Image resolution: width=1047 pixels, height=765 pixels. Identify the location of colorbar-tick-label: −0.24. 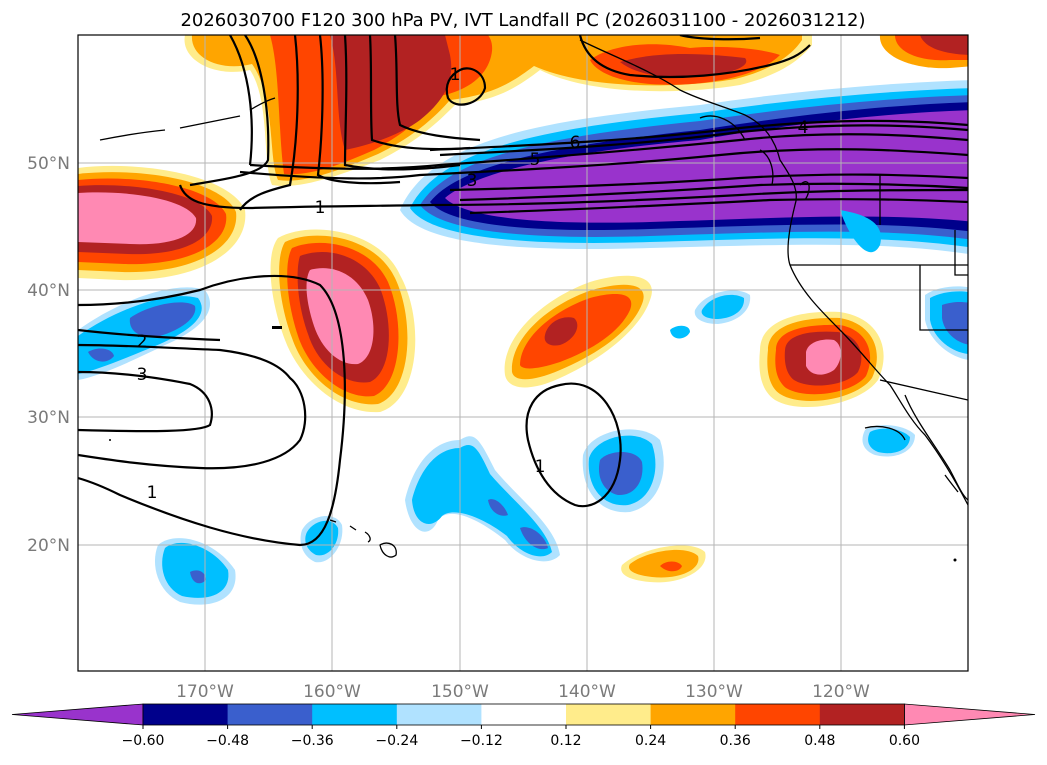
(396, 741).